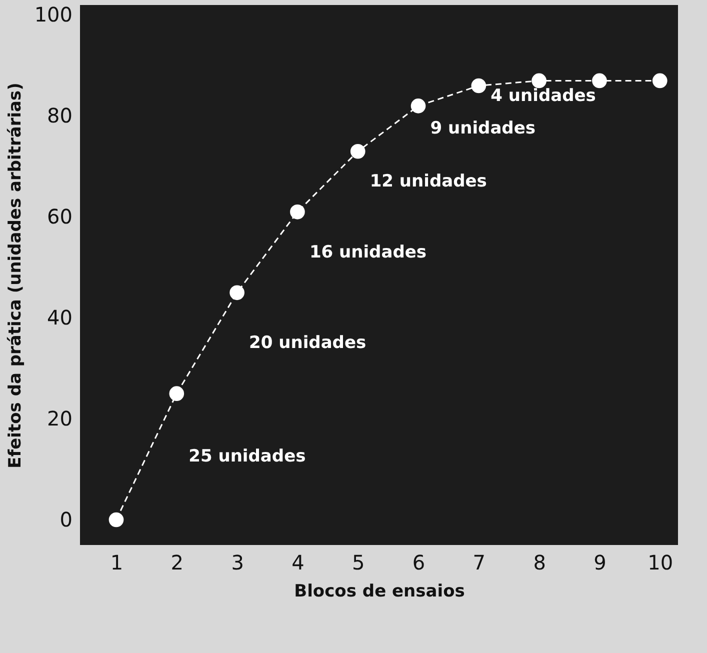  Describe the element at coordinates (117, 562) in the screenshot. I see `x-tick-label: 1` at that location.